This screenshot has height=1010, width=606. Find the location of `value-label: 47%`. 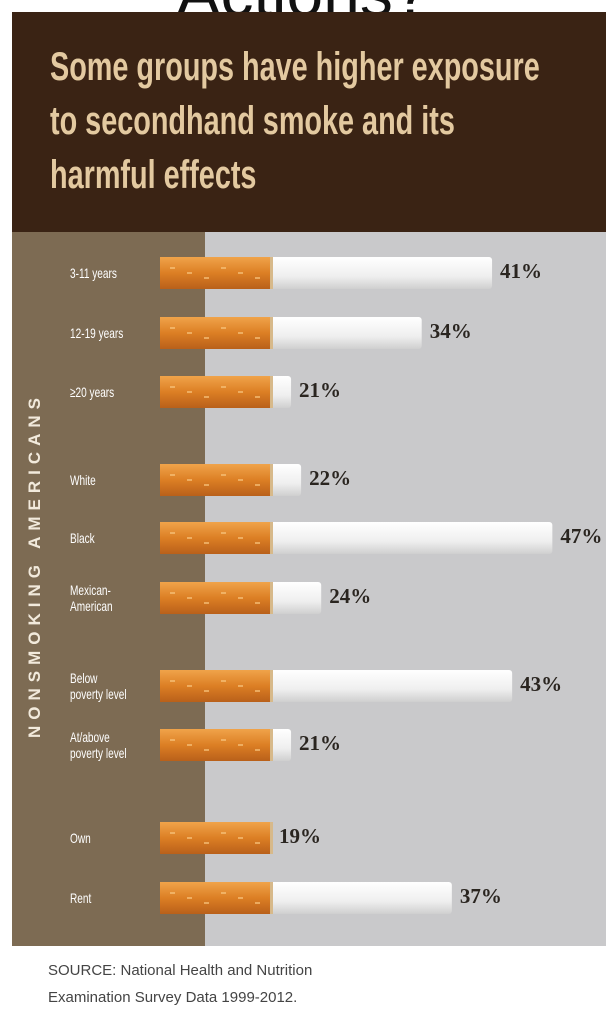

value-label: 47% is located at coordinates (581, 536).